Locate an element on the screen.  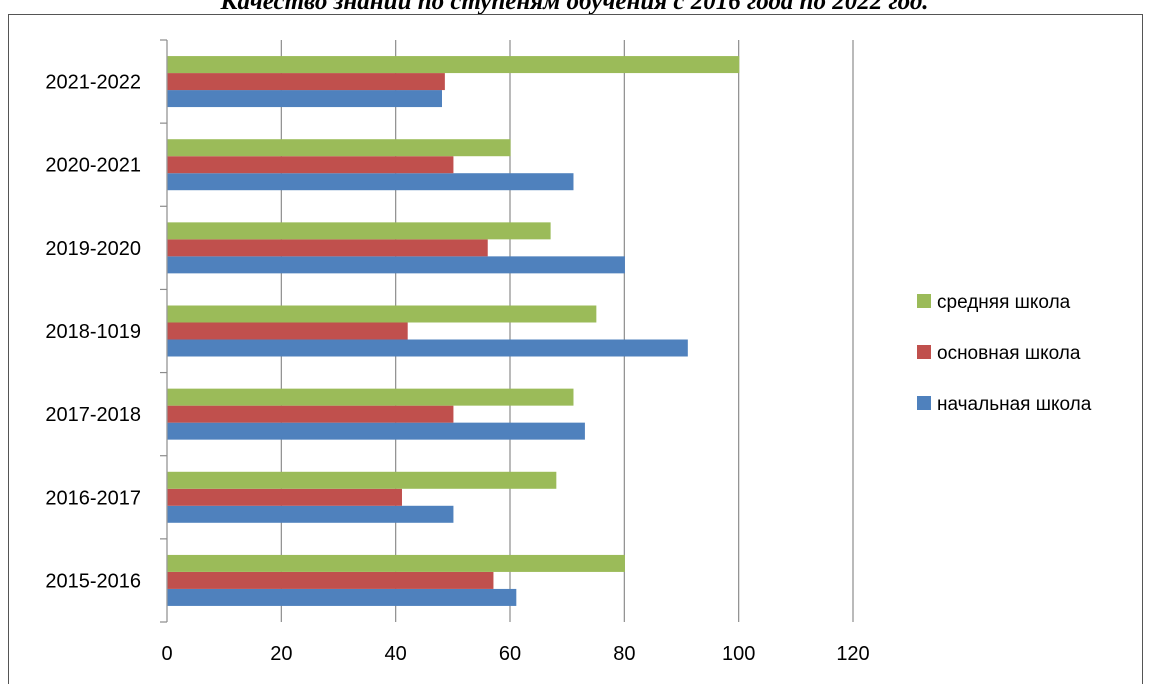
y-category-label: 2021-2022 is located at coordinates (93, 83).